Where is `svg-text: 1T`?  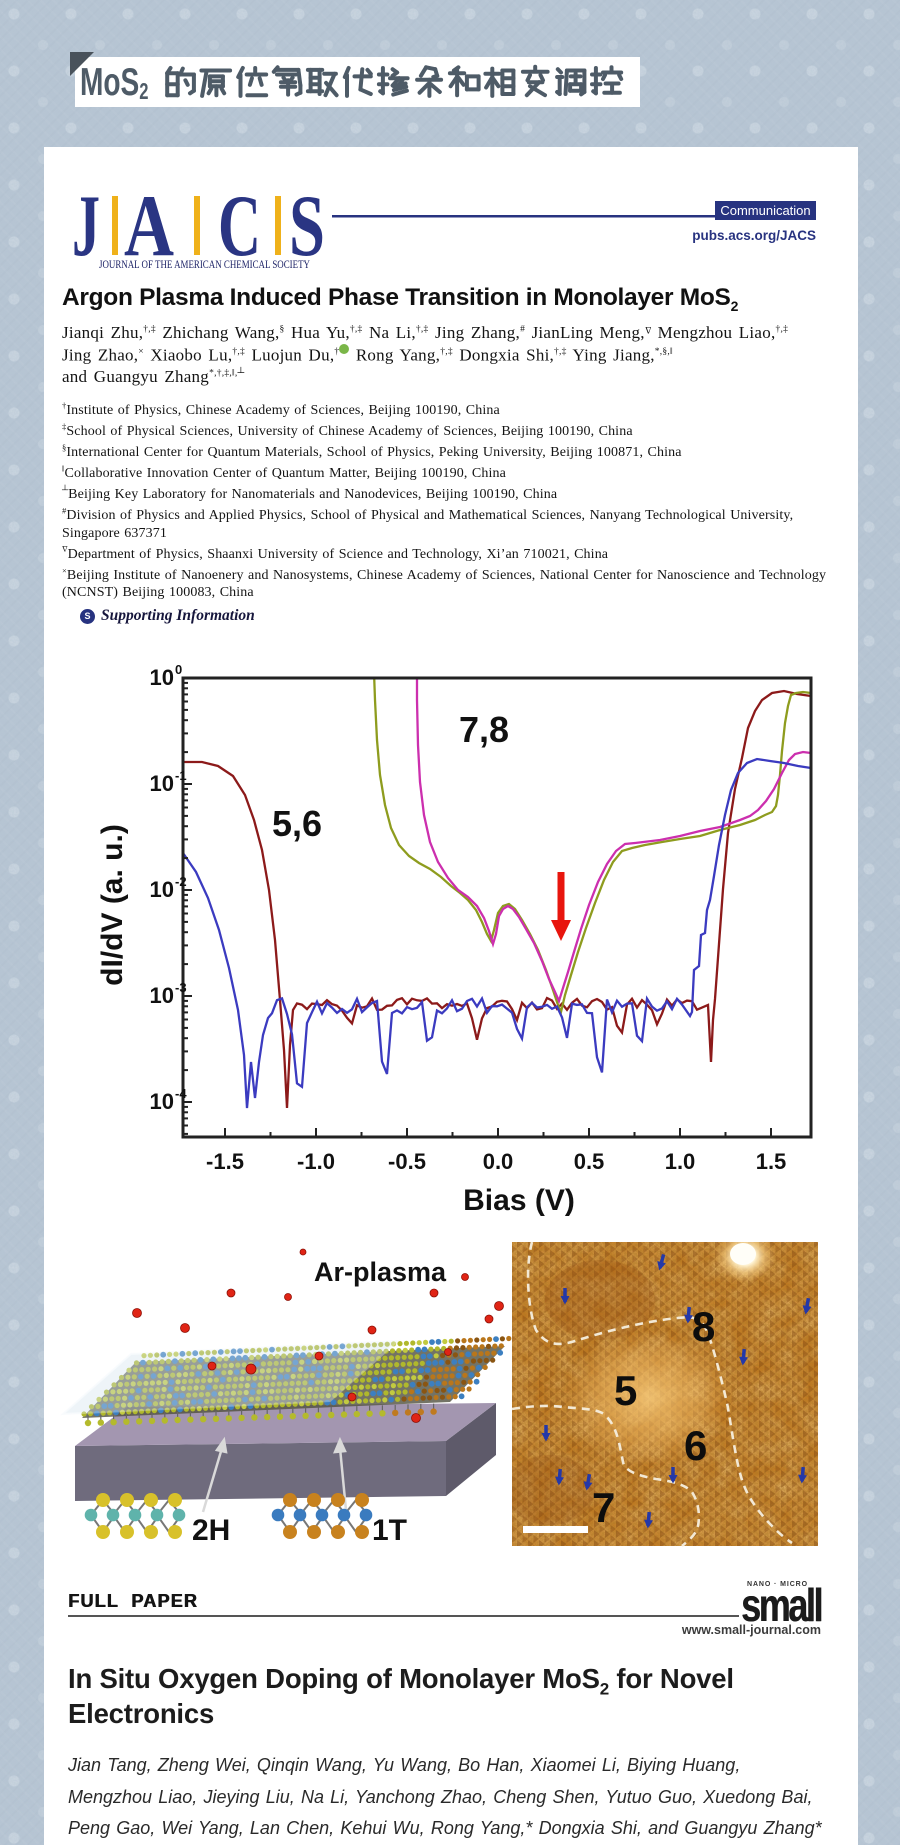
svg-text: 1T is located at coordinates (389, 1530).